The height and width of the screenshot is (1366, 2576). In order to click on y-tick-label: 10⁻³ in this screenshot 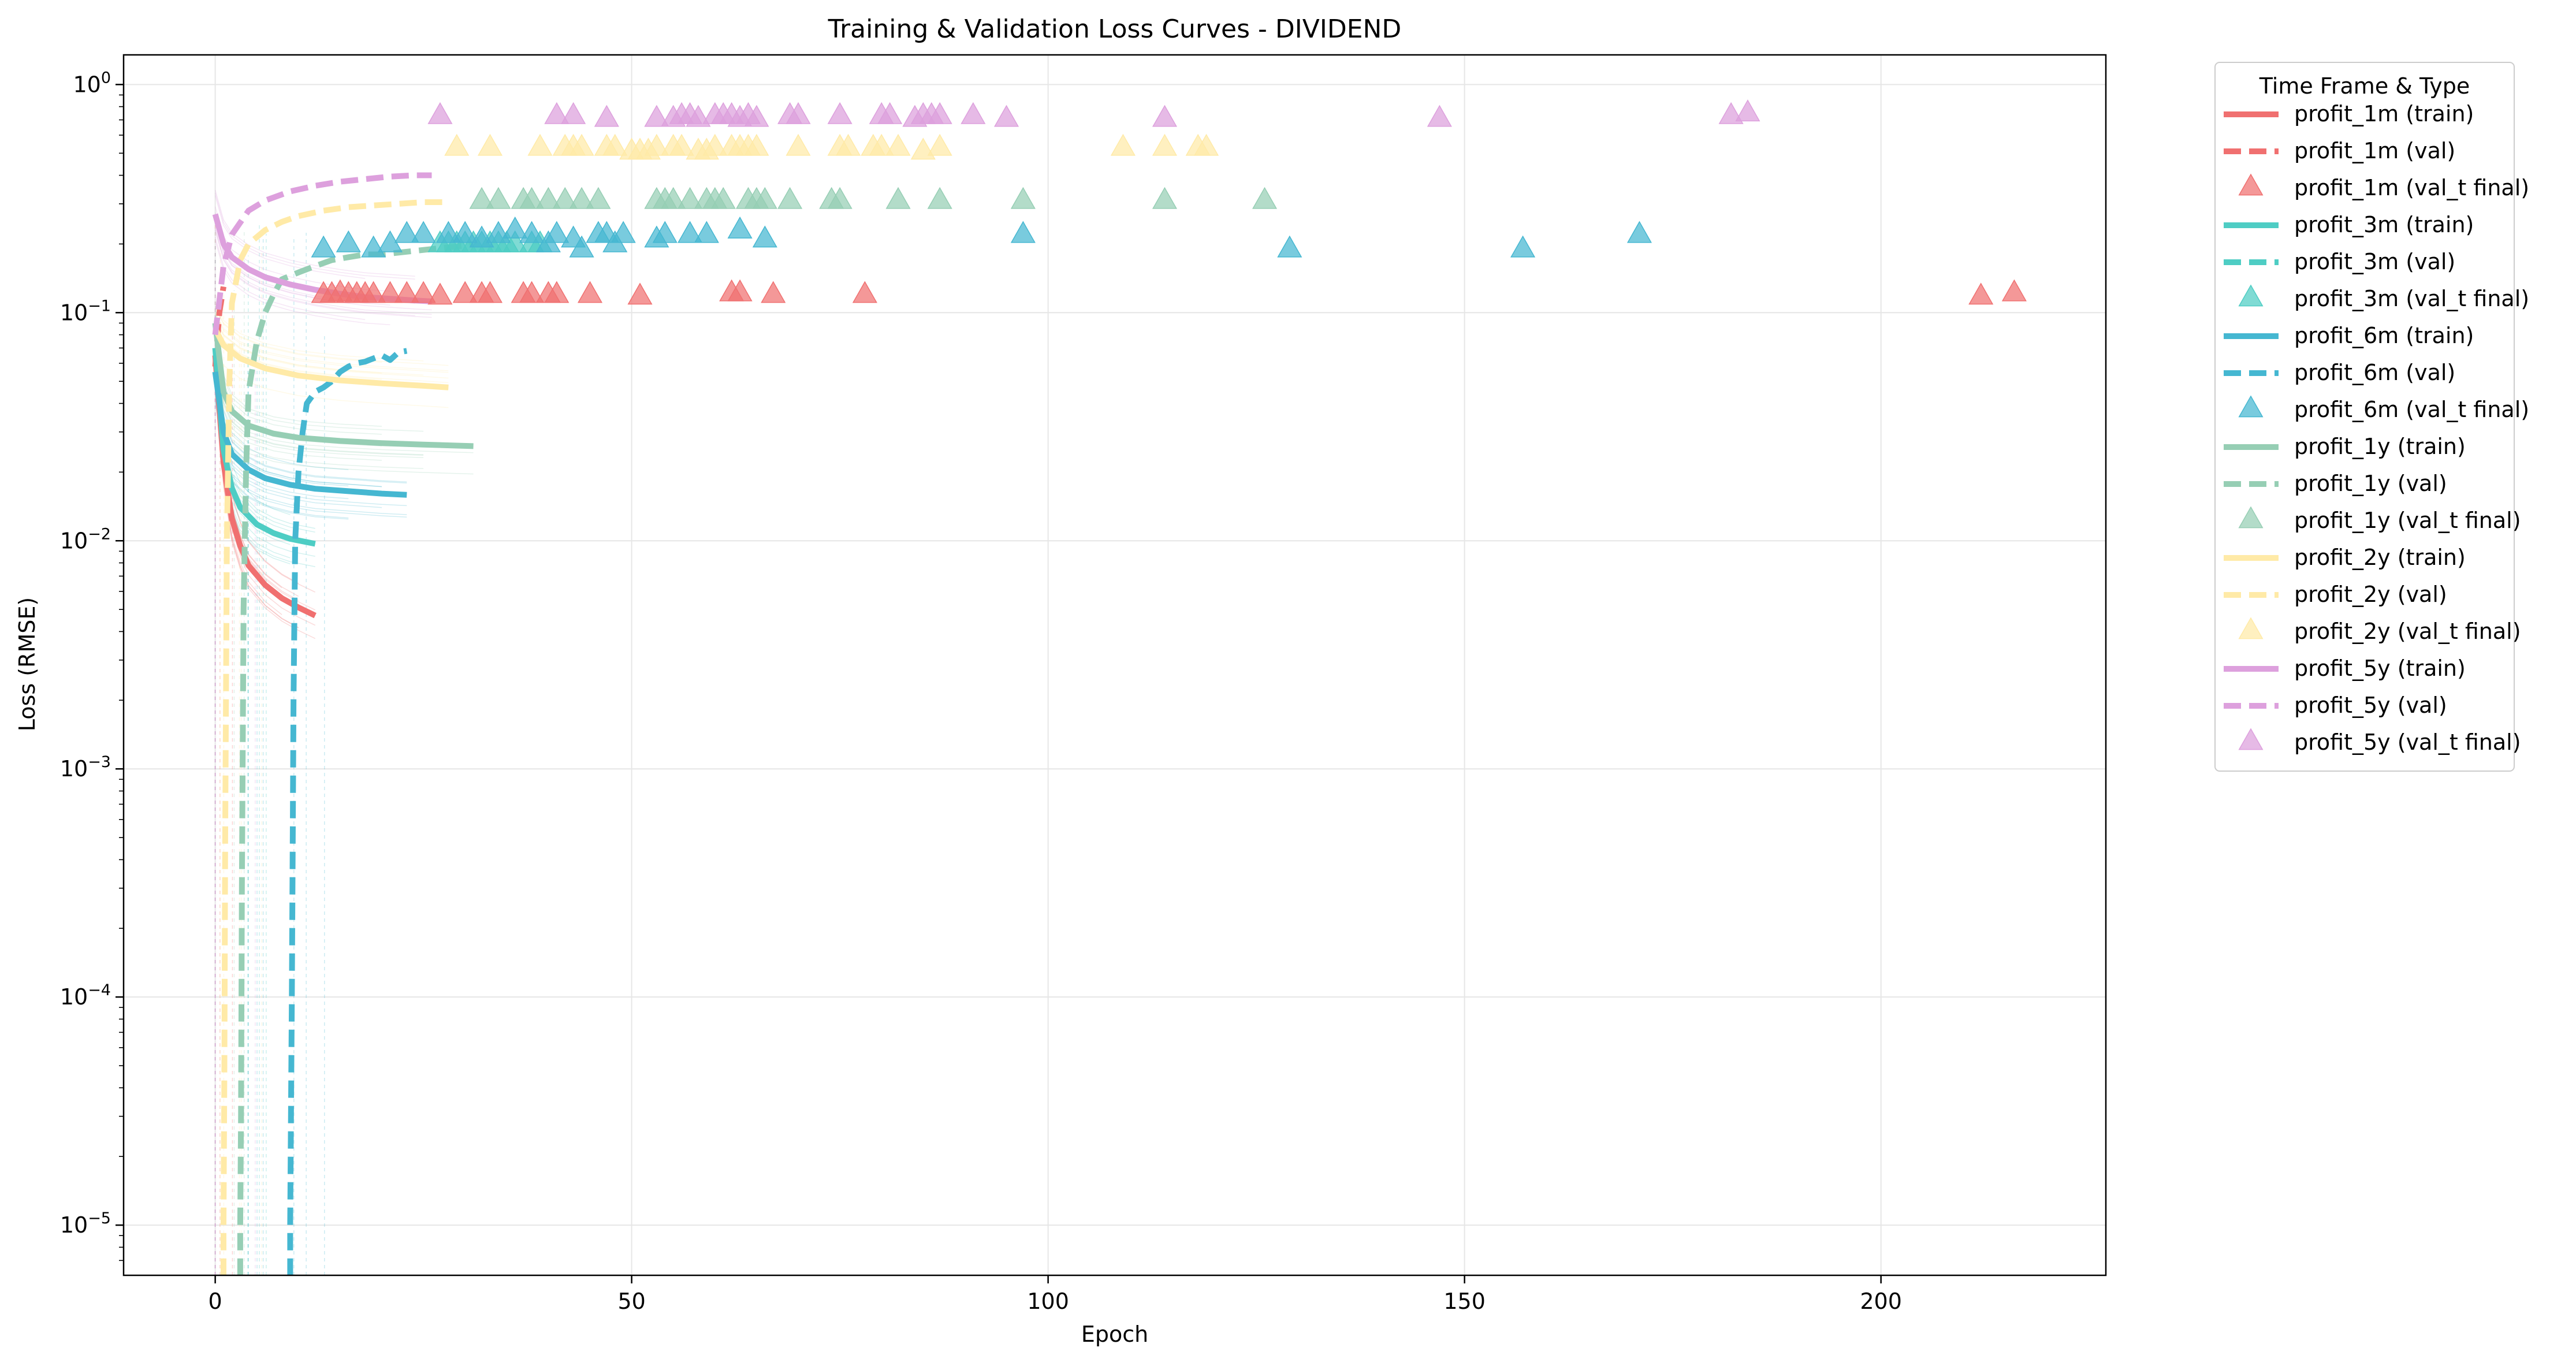, I will do `click(86, 767)`.